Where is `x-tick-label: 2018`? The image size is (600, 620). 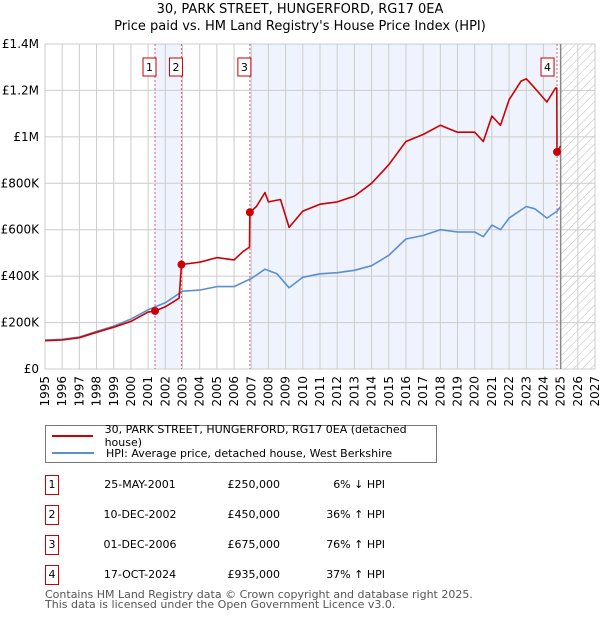
x-tick-label: 2018 is located at coordinates (440, 391).